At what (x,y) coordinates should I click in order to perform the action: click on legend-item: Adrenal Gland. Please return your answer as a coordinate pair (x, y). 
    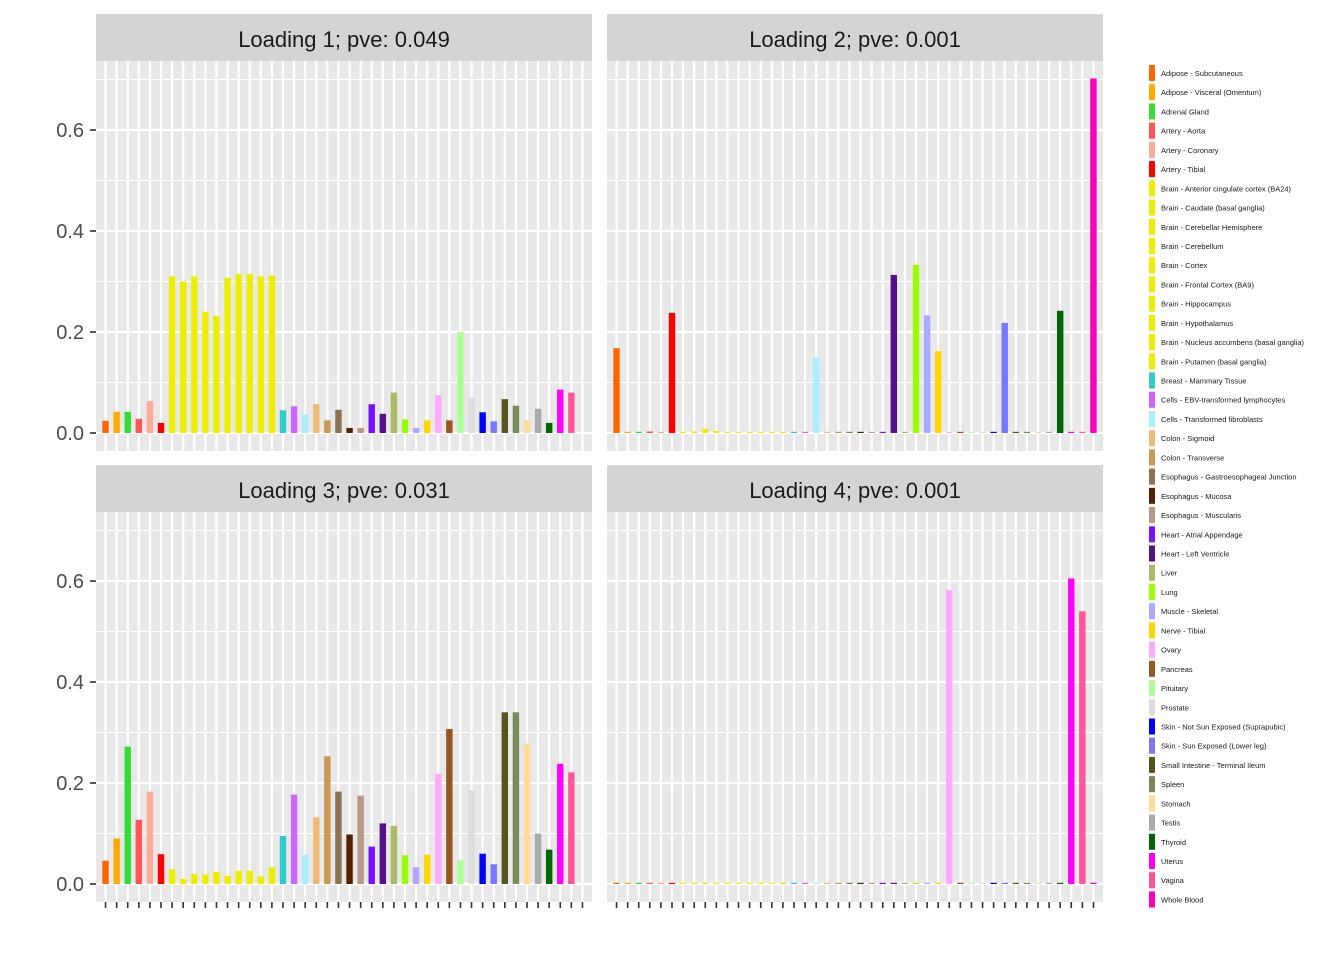
    Looking at the image, I should click on (1179, 111).